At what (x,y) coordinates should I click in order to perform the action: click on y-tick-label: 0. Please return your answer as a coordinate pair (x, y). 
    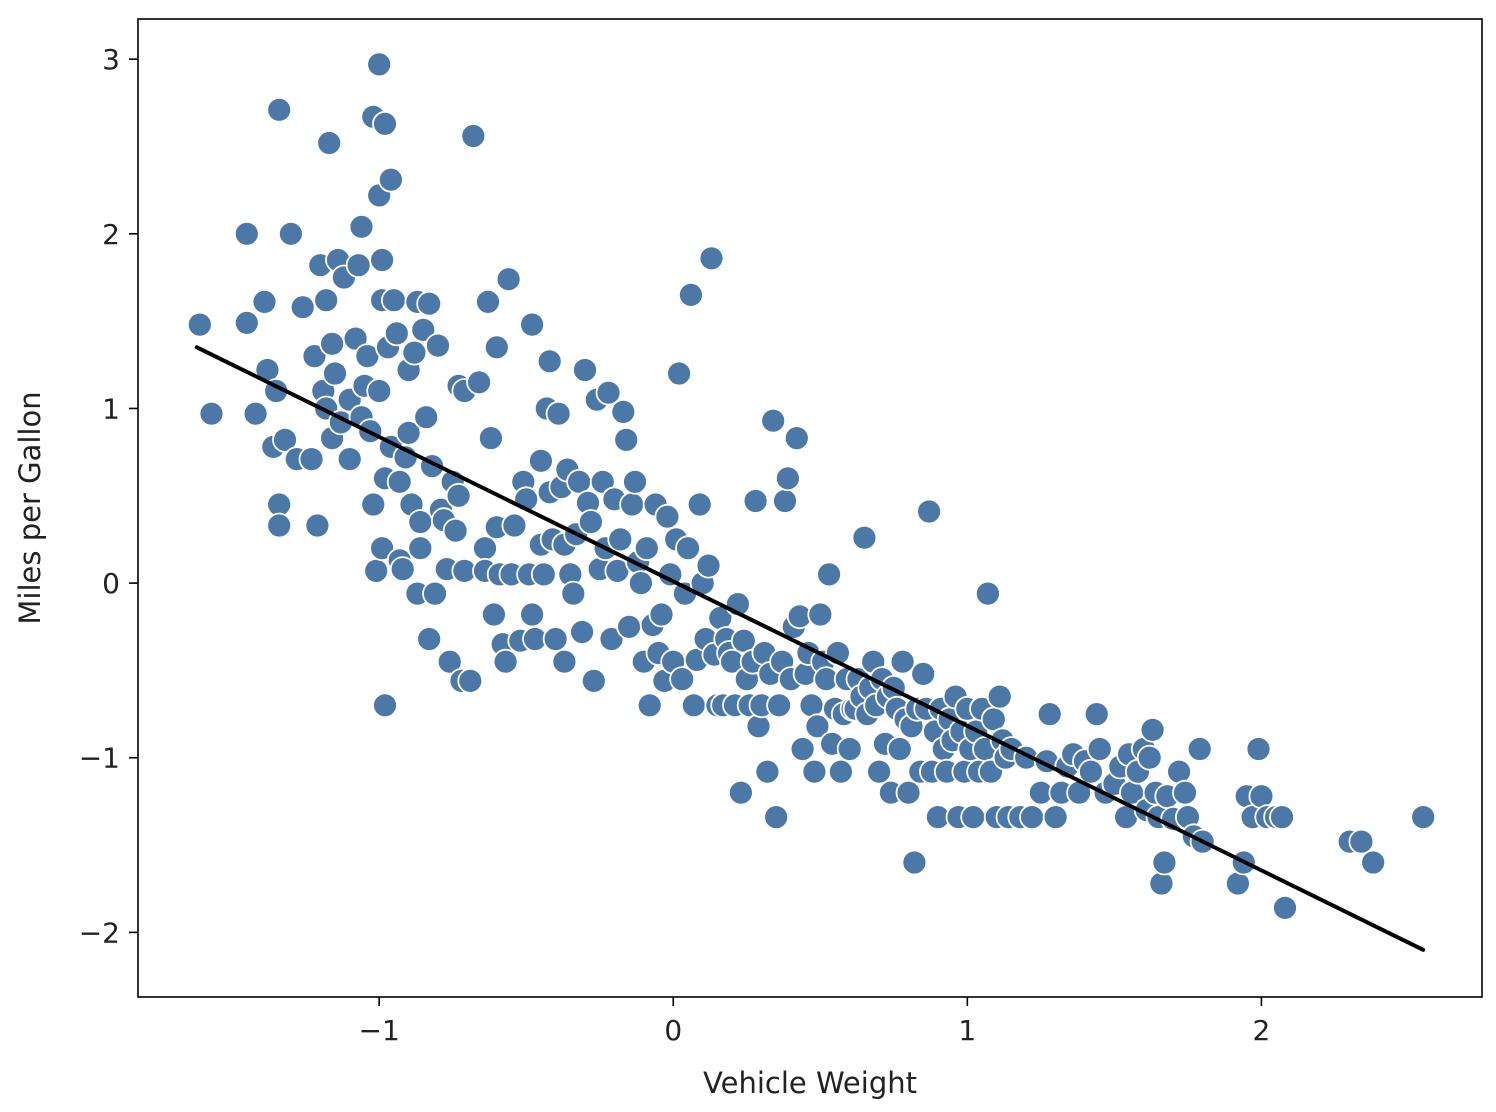
    Looking at the image, I should click on (111, 583).